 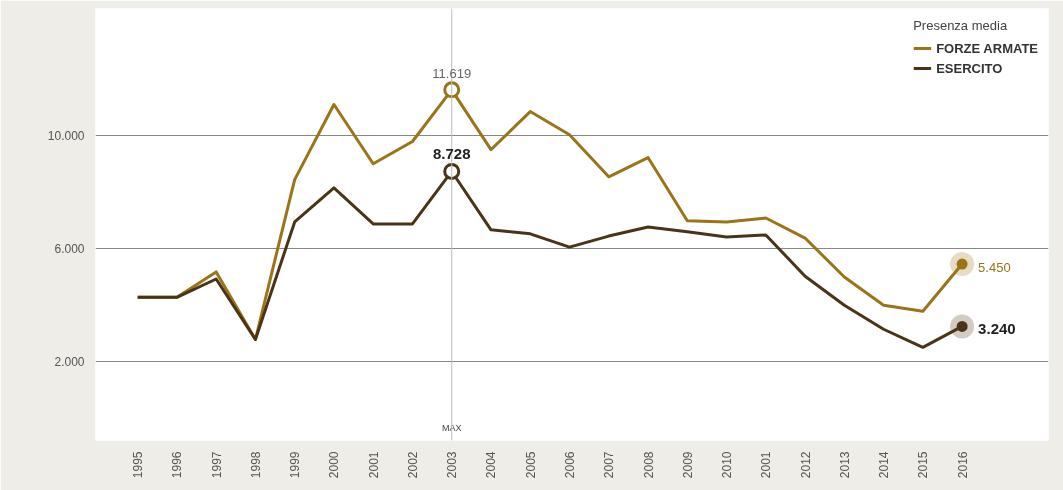 What do you see at coordinates (412, 465) in the screenshot?
I see `x-tick-label: 2002` at bounding box center [412, 465].